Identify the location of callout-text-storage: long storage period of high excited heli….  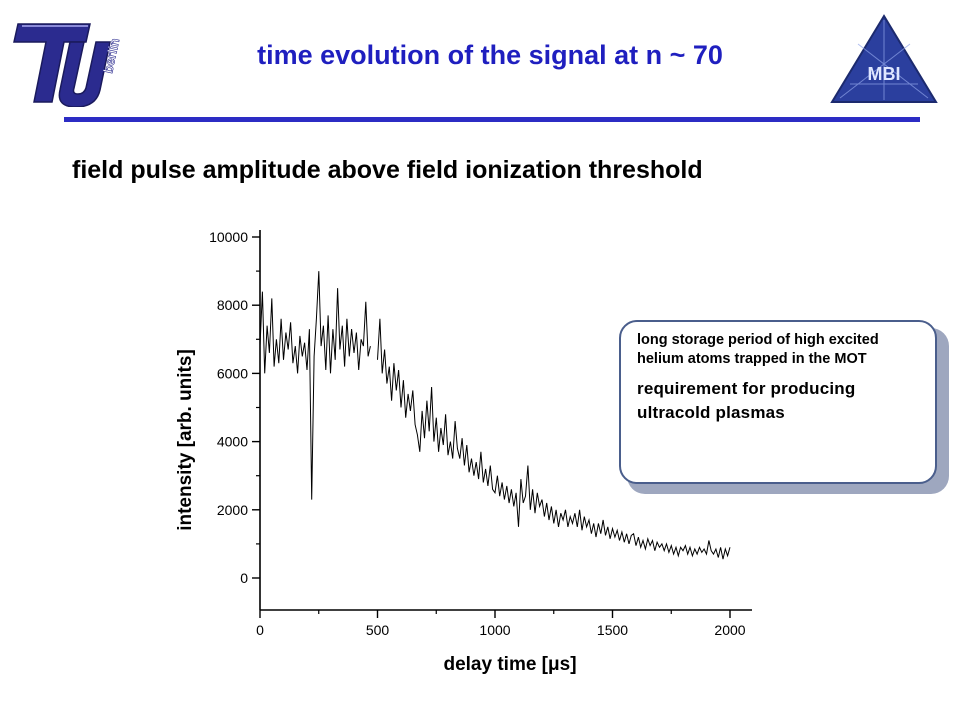
(758, 349).